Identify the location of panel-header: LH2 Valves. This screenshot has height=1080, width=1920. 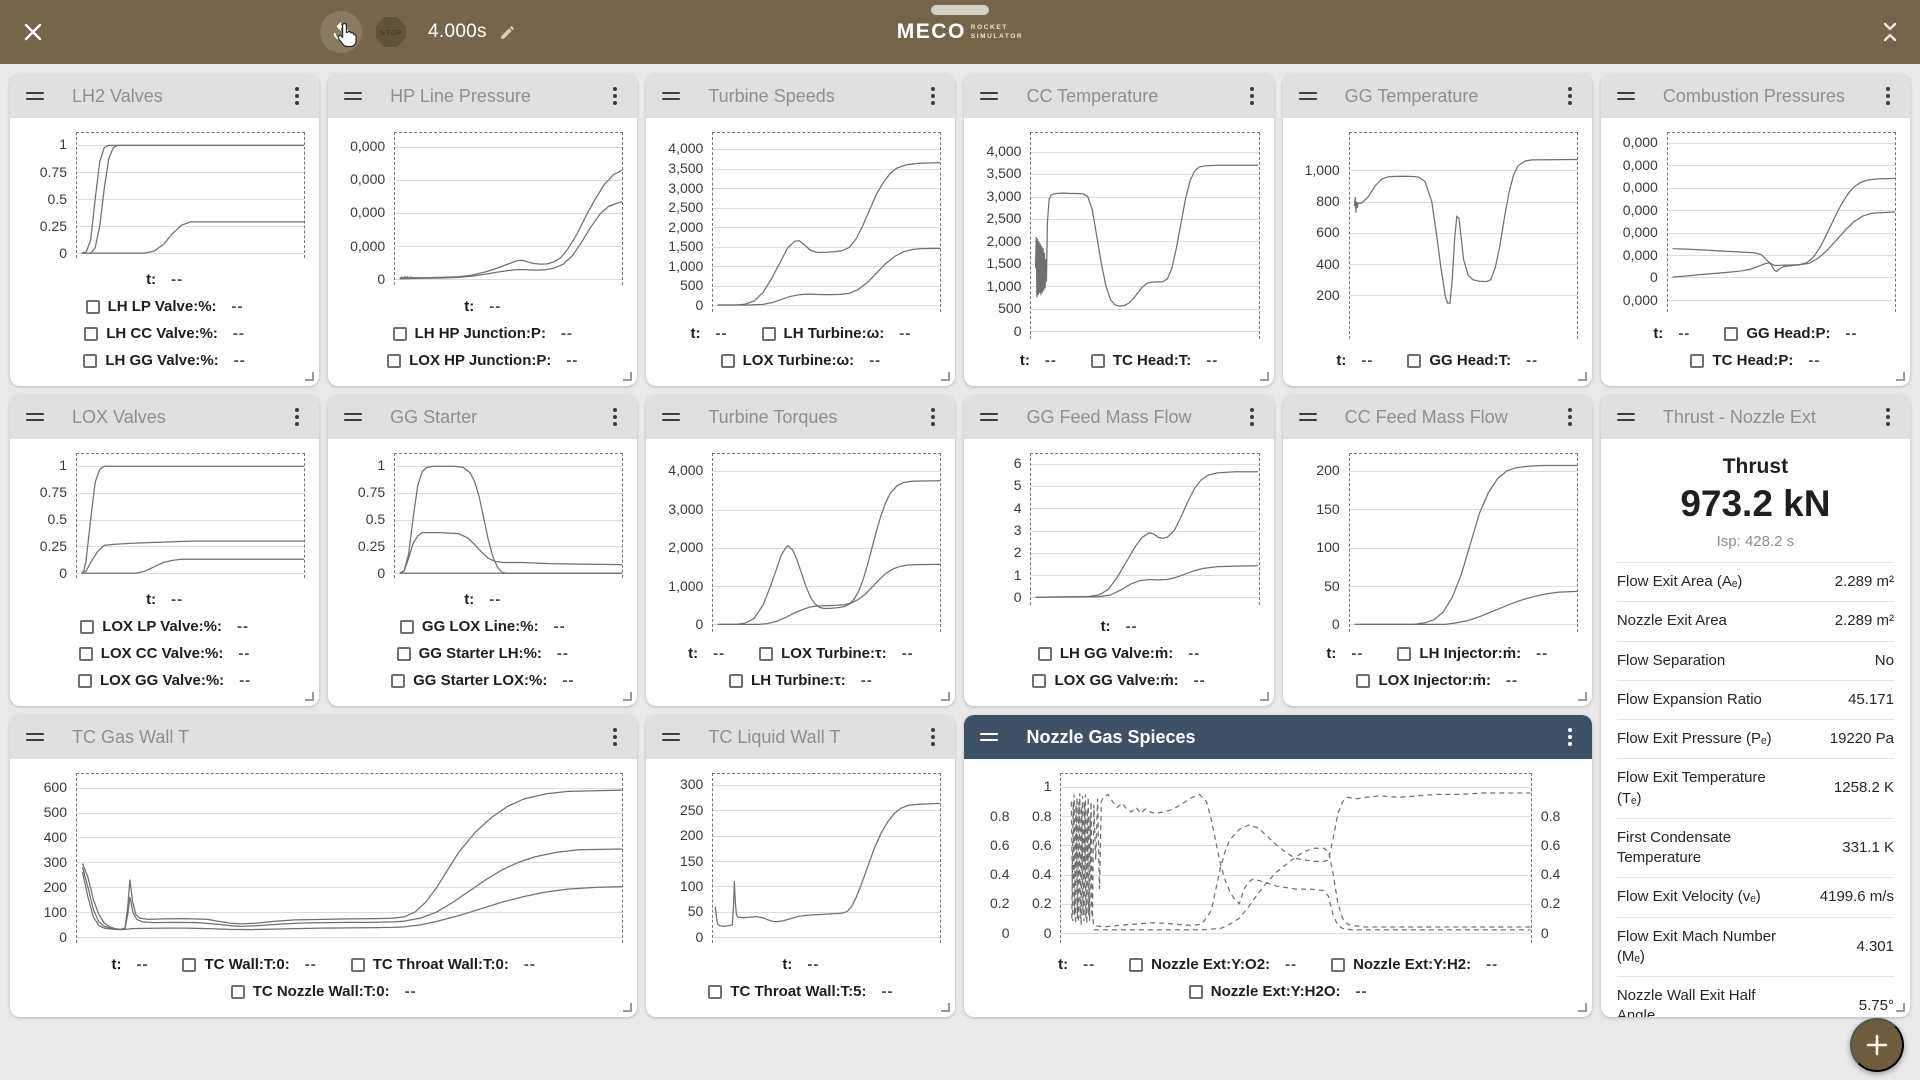
(165, 96).